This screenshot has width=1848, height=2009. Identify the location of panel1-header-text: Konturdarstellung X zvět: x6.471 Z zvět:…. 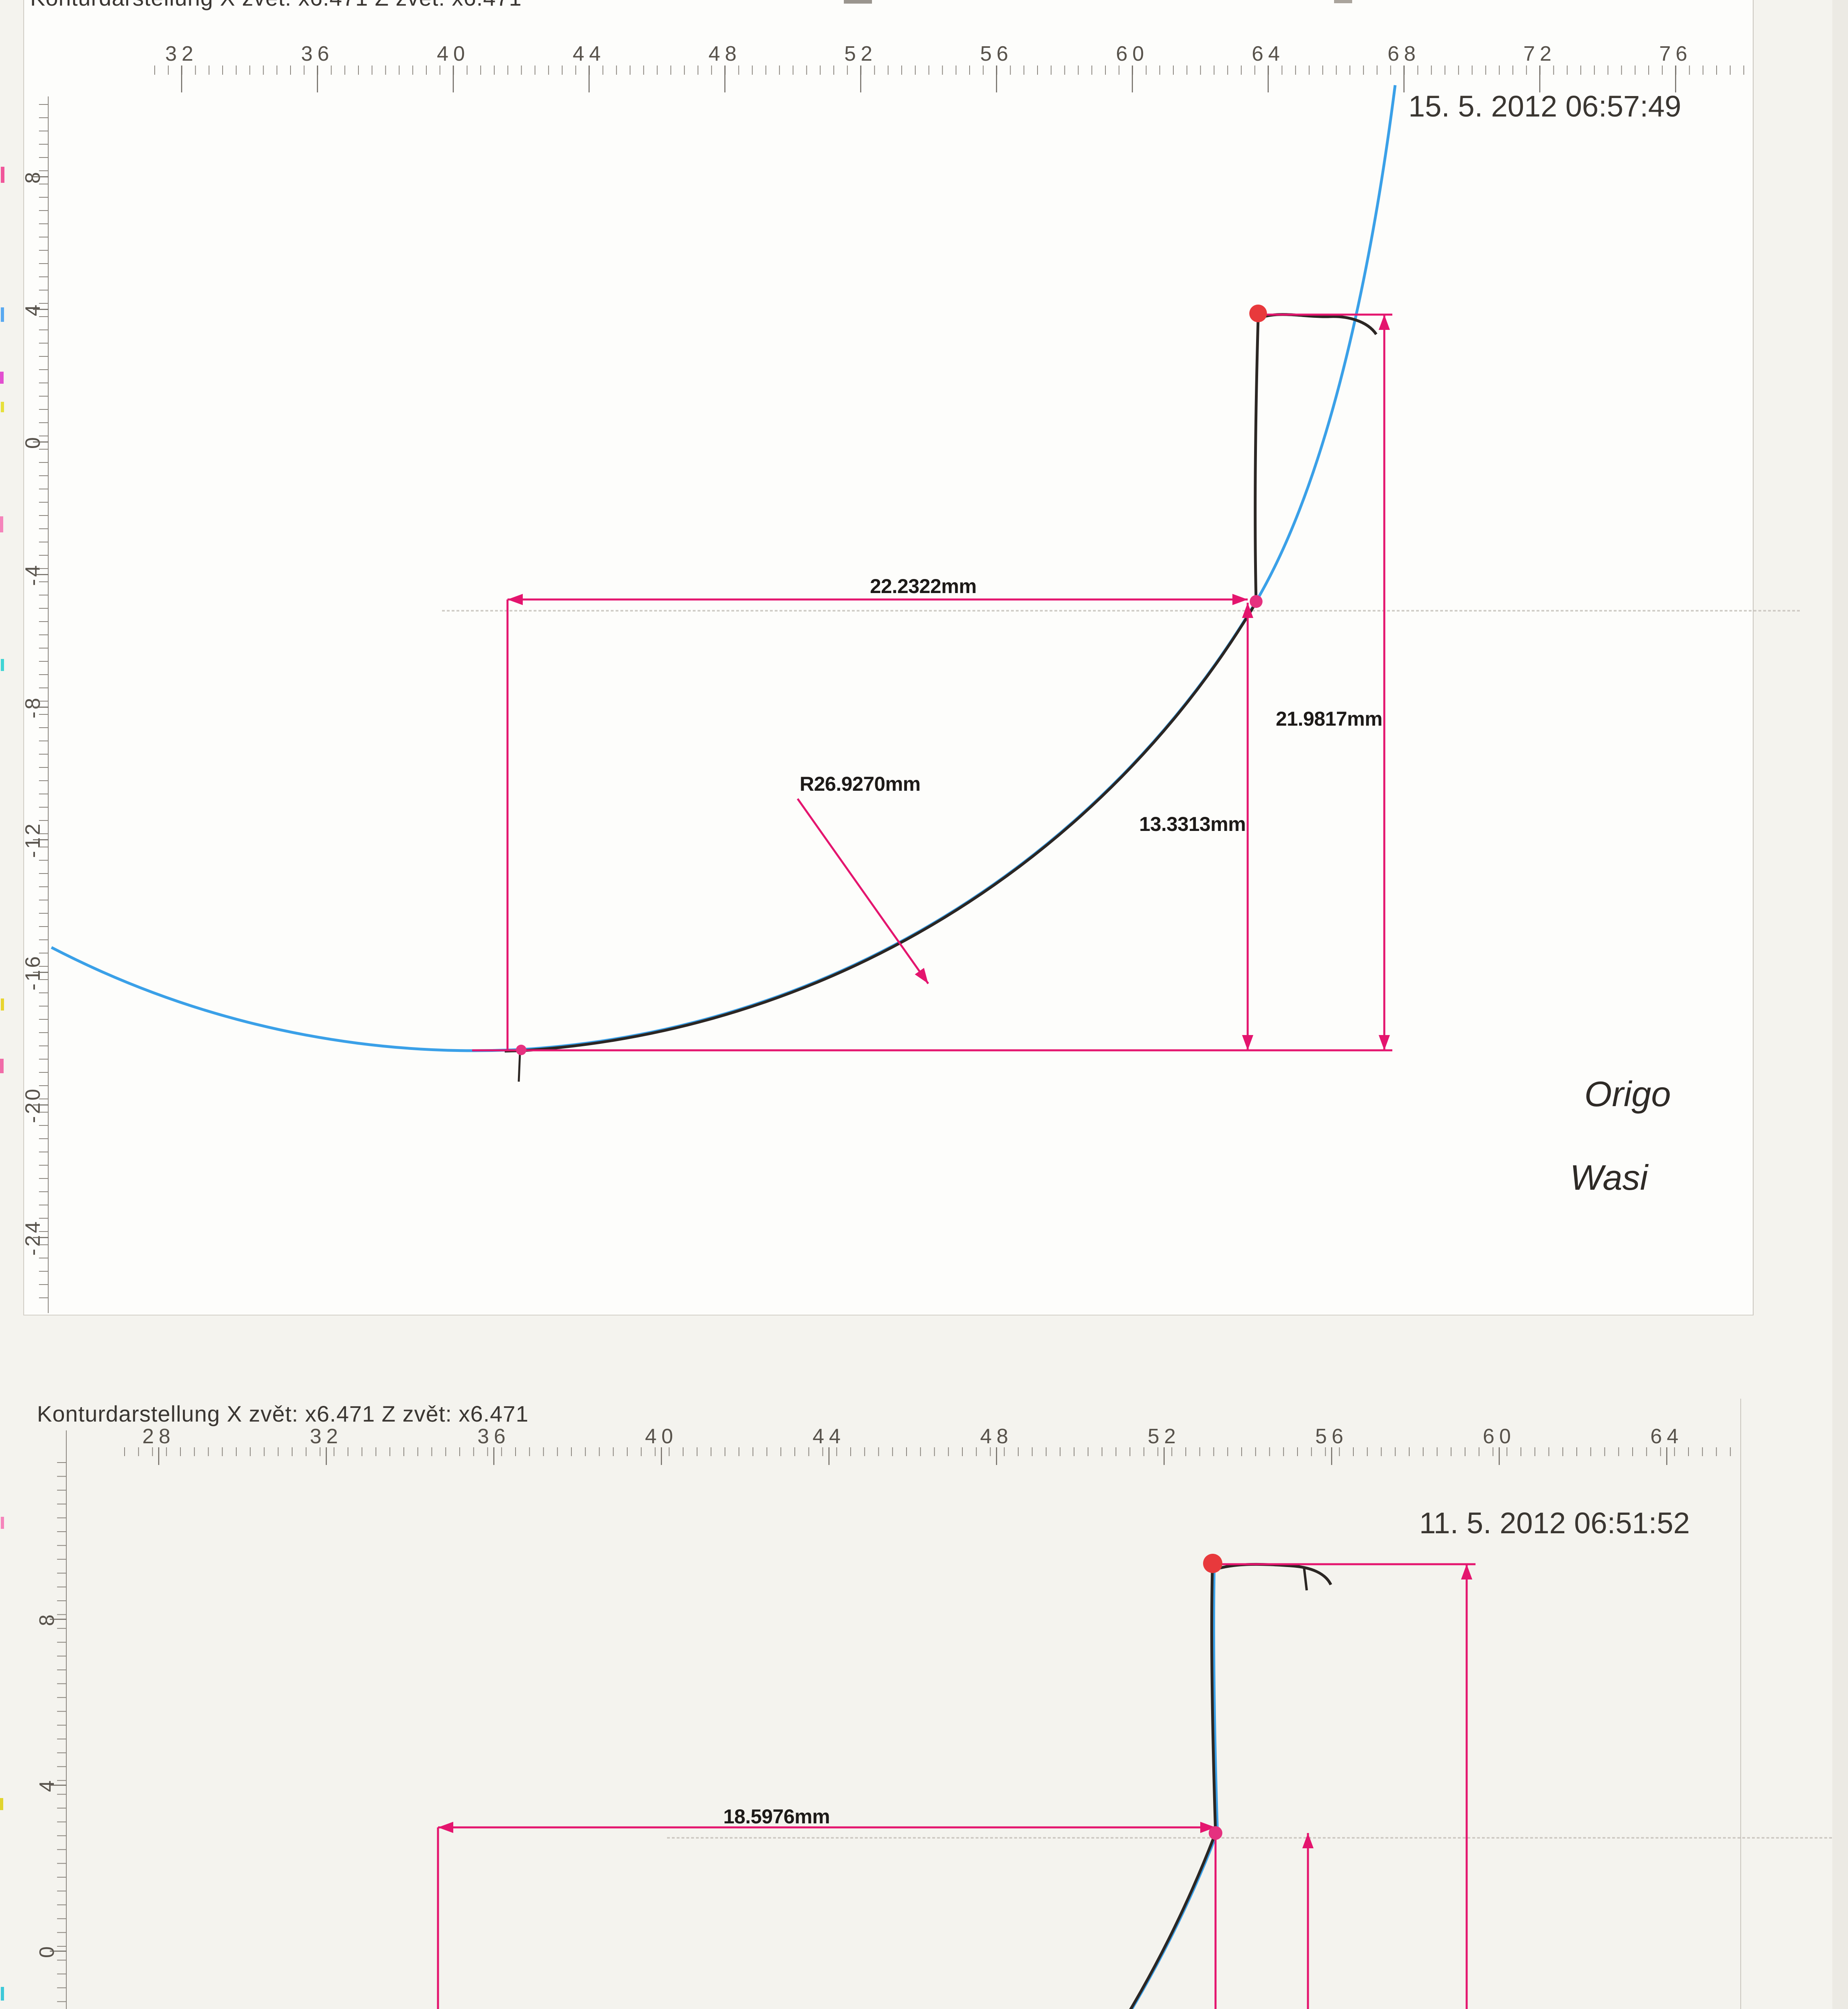
(276, 5).